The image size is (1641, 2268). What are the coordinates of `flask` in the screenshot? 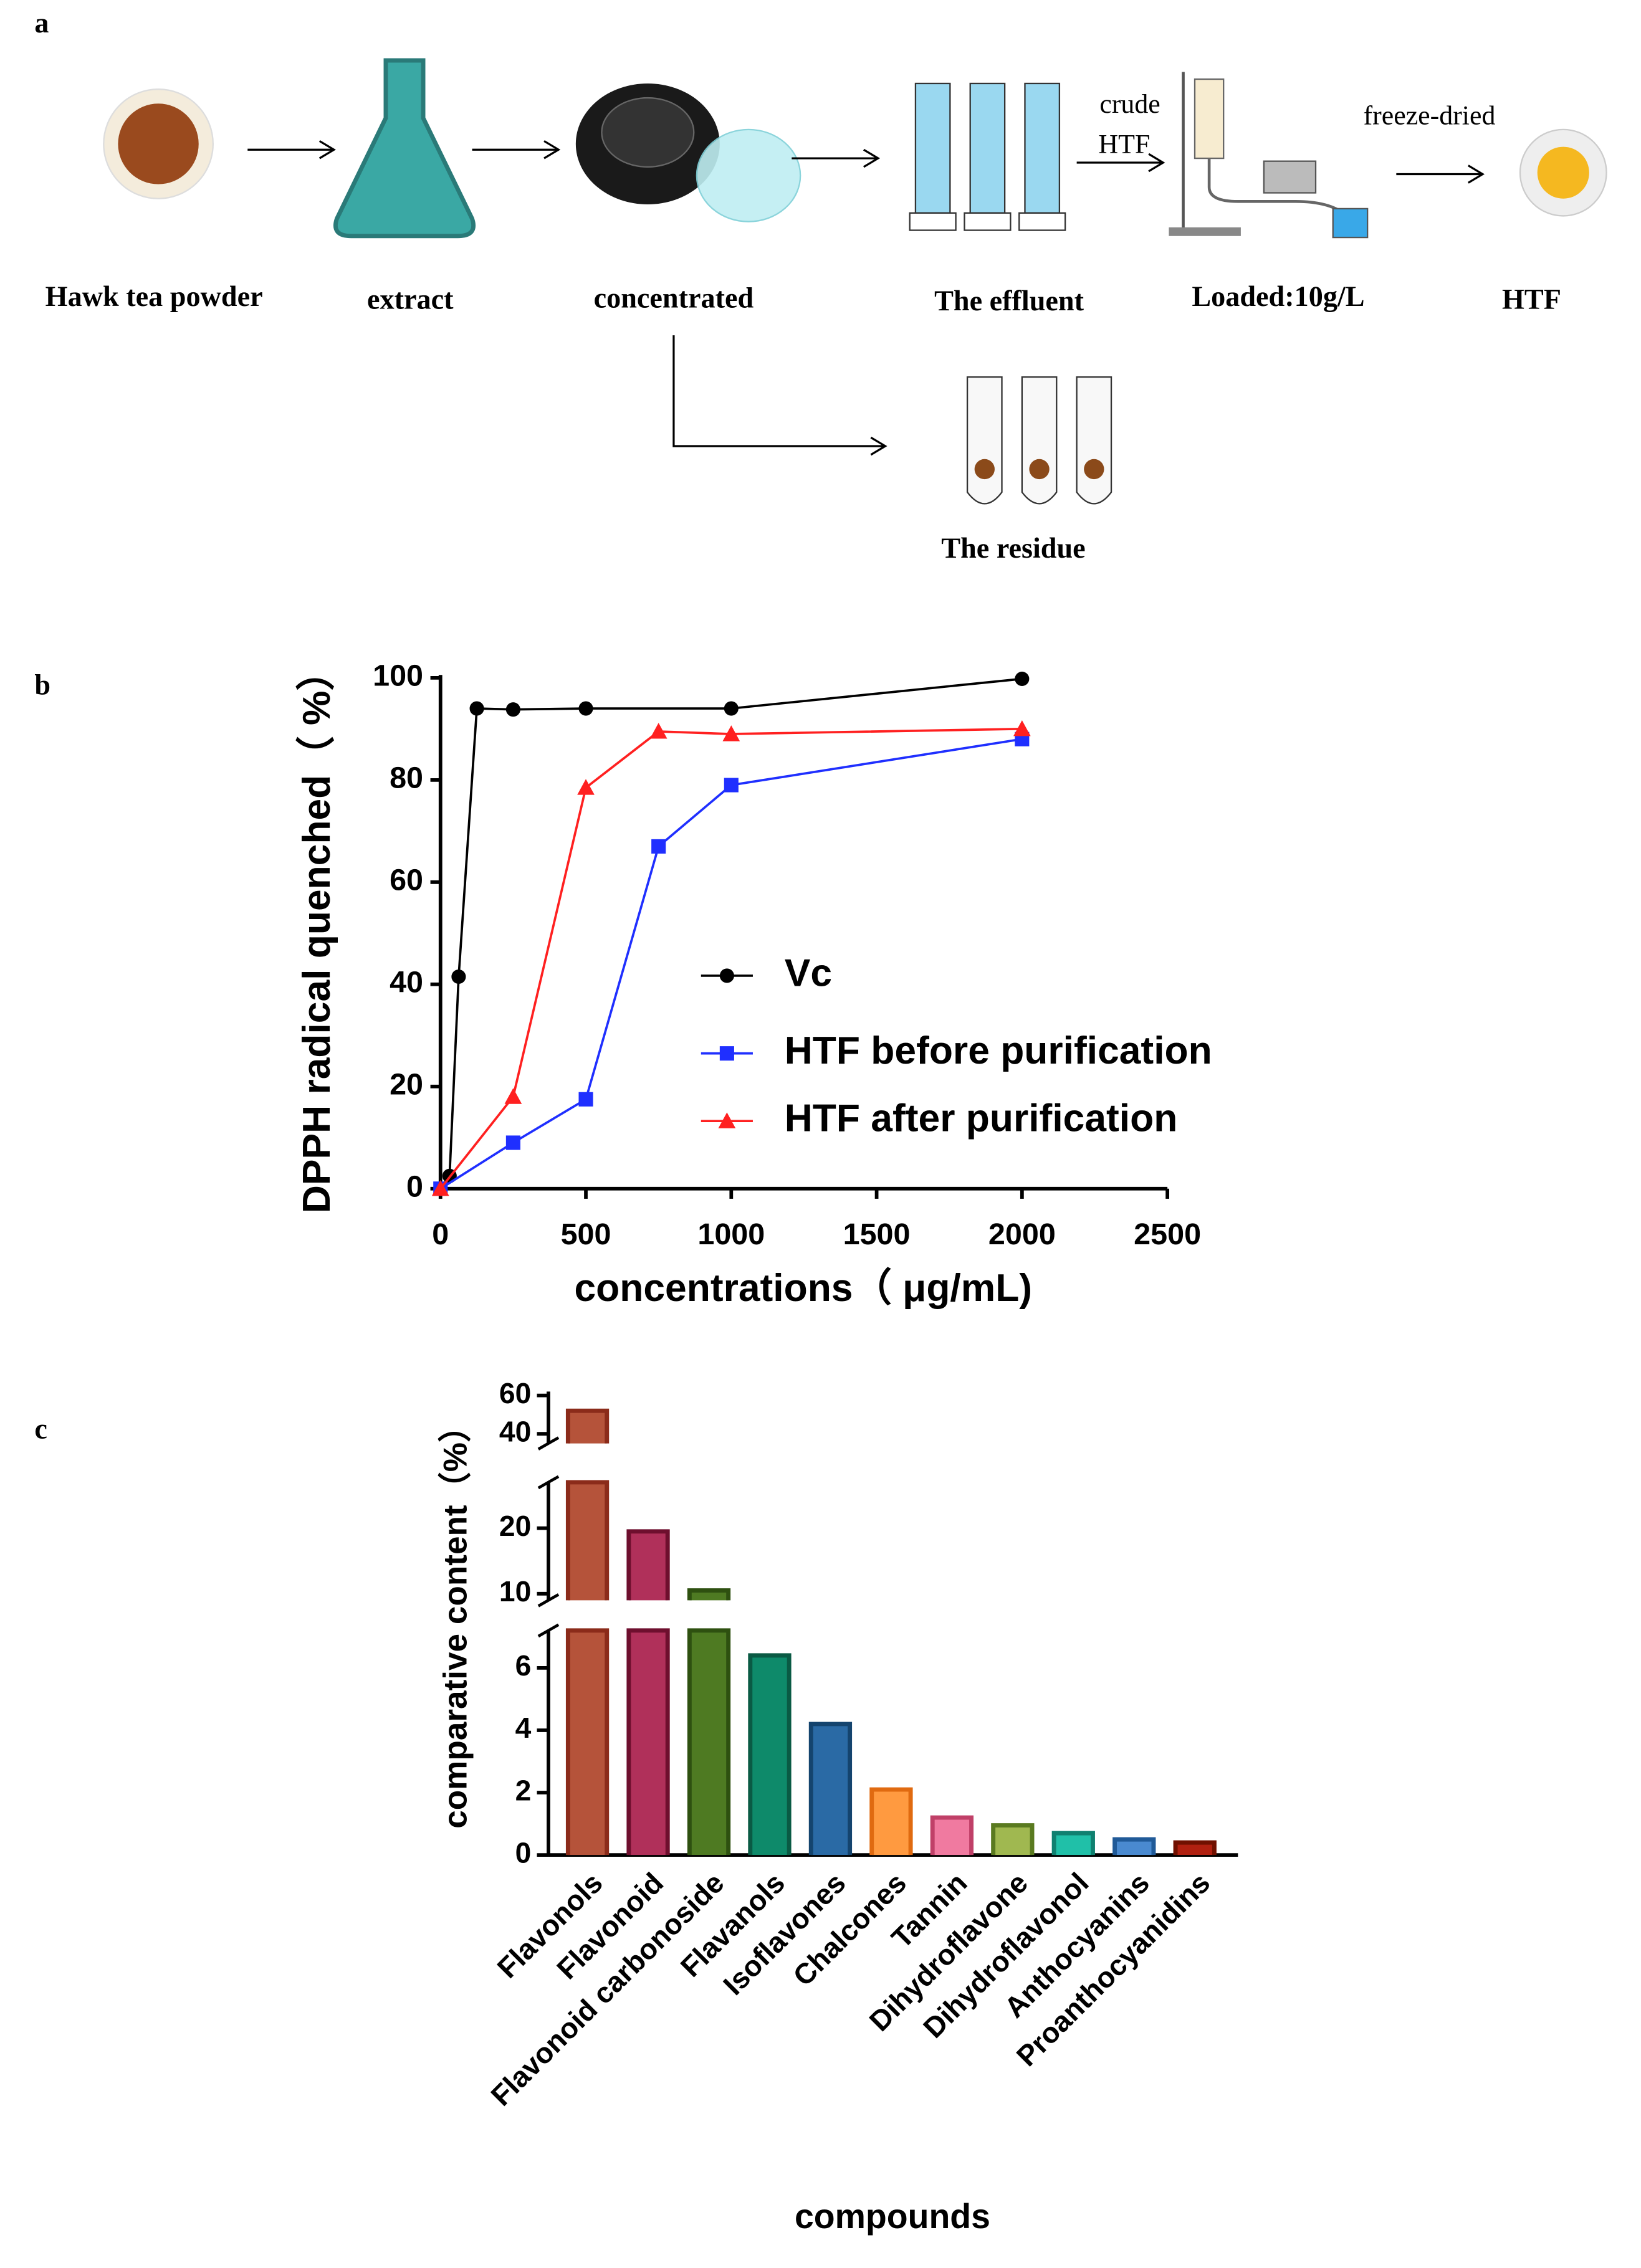 It's located at (404, 148).